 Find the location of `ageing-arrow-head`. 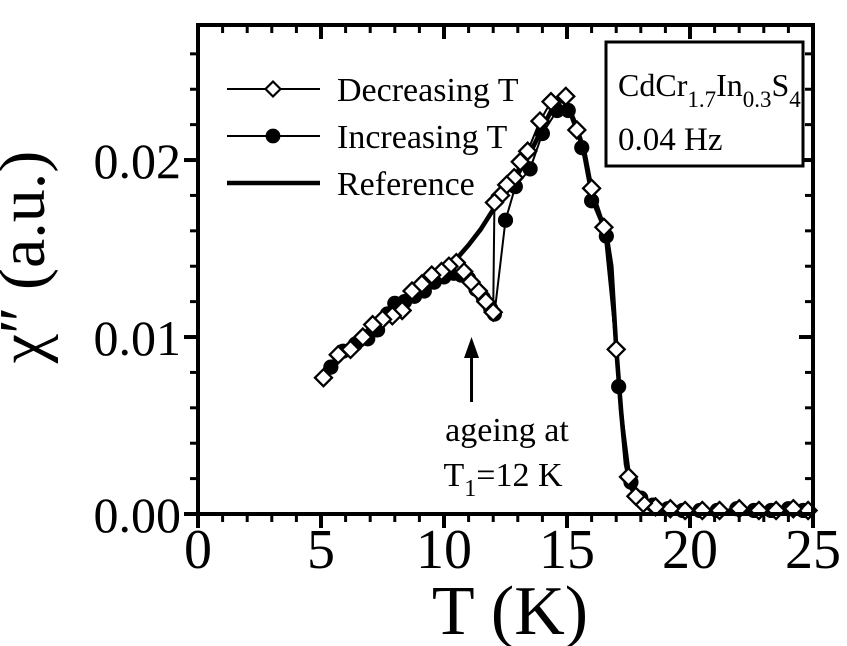

ageing-arrow-head is located at coordinates (472, 347).